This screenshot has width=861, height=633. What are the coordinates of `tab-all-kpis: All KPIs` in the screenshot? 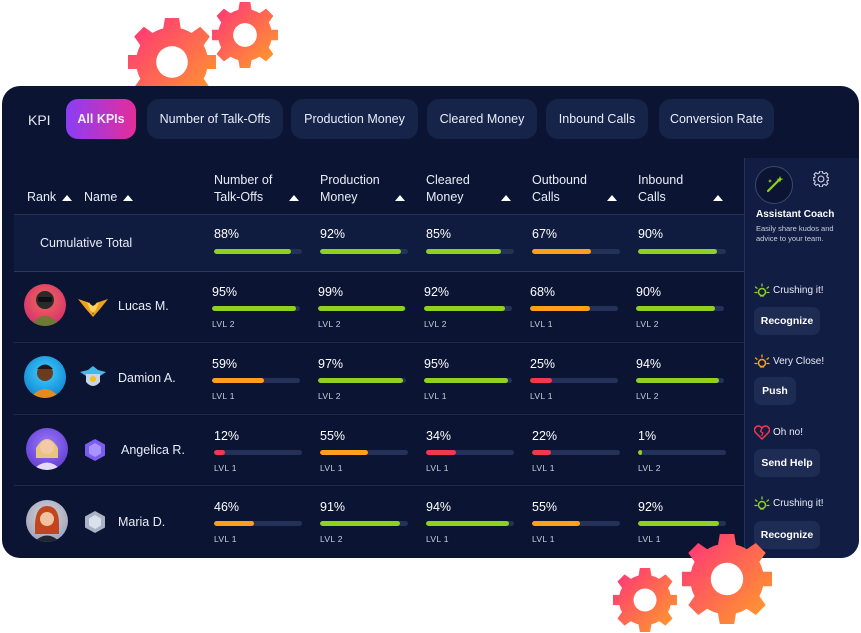 It's located at (101, 119).